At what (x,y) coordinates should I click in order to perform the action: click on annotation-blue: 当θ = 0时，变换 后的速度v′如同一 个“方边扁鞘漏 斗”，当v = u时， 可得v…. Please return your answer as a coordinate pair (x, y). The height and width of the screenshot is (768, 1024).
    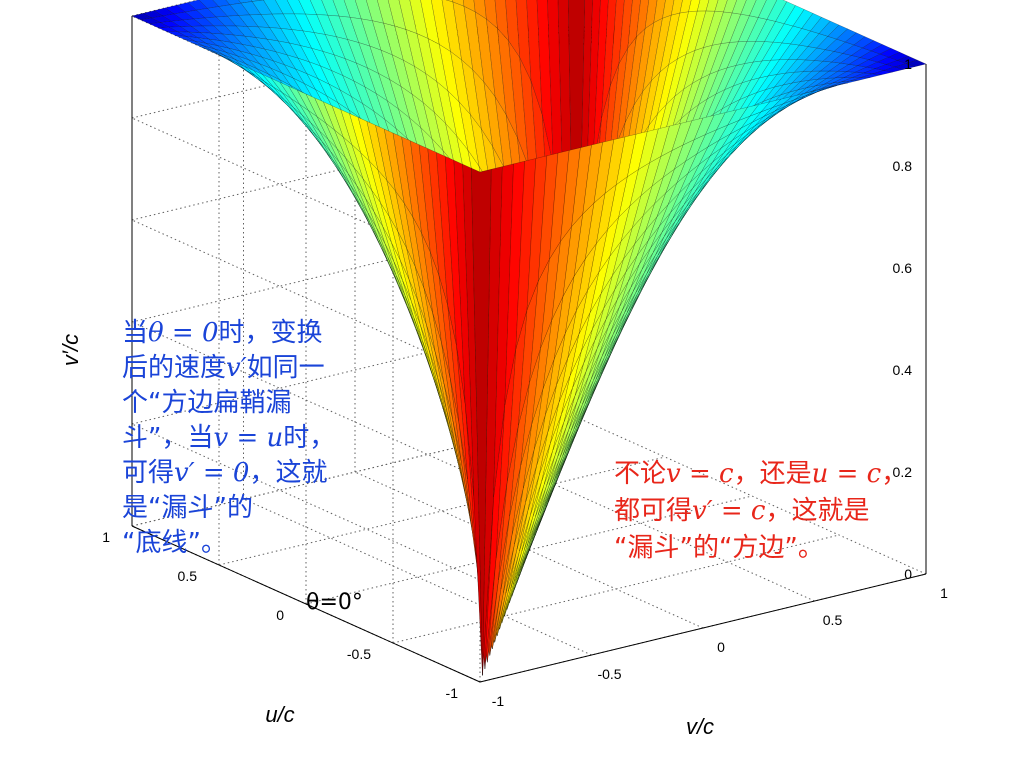
    Looking at the image, I should click on (253, 438).